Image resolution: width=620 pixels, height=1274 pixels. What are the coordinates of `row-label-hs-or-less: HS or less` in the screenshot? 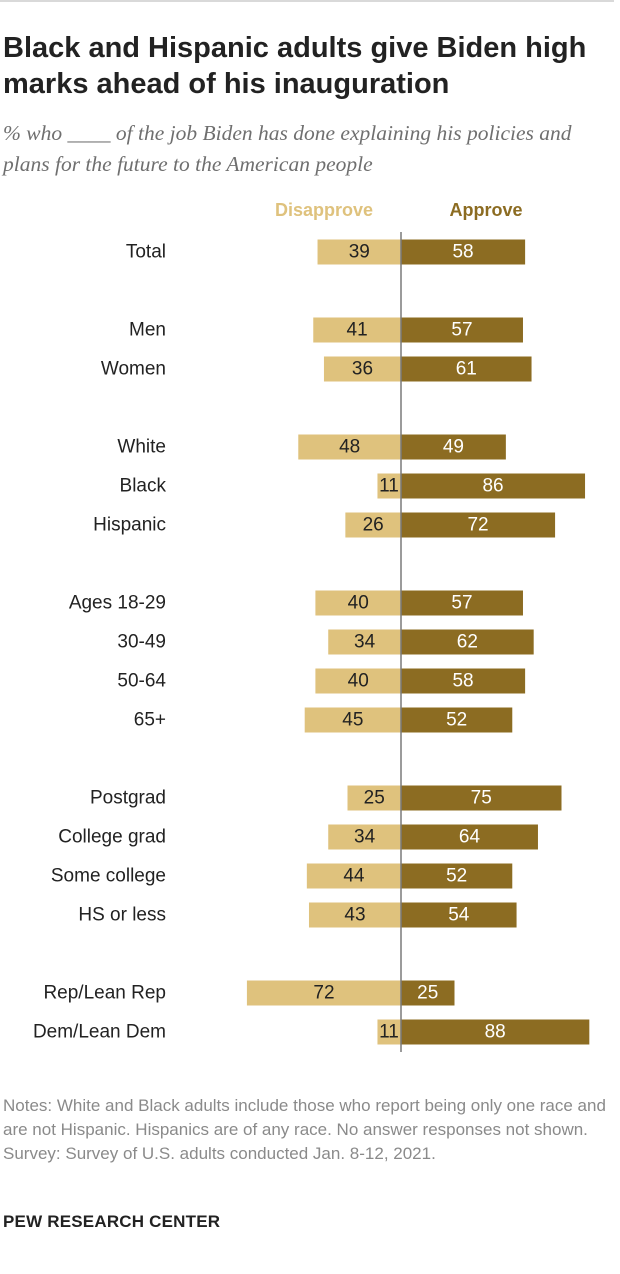 It's located at (122, 915).